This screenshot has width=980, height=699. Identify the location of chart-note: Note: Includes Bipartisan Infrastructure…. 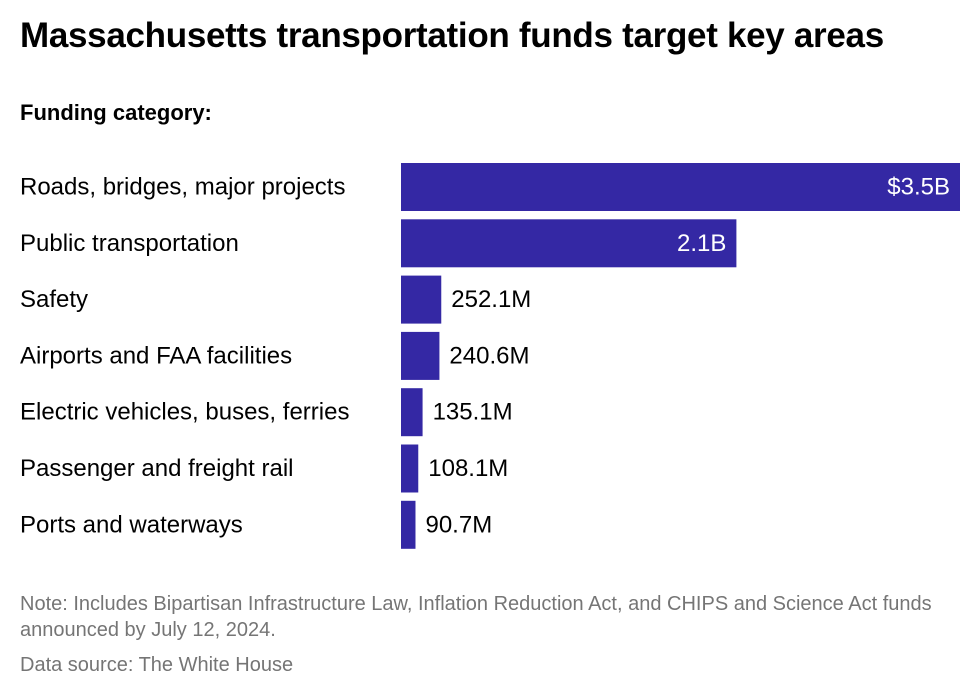
(476, 617).